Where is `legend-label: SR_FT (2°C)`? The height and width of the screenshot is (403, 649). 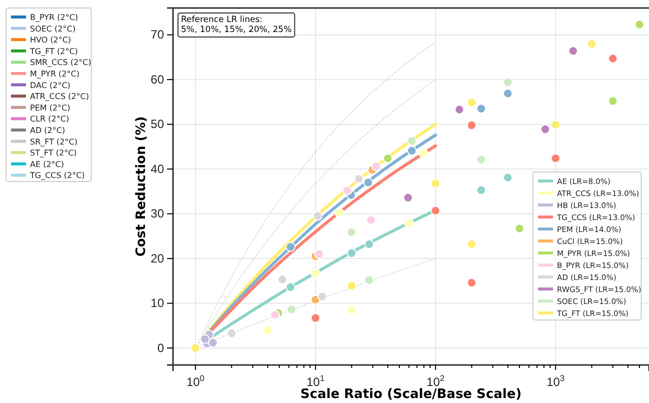 legend-label: SR_FT (2°C) is located at coordinates (54, 141).